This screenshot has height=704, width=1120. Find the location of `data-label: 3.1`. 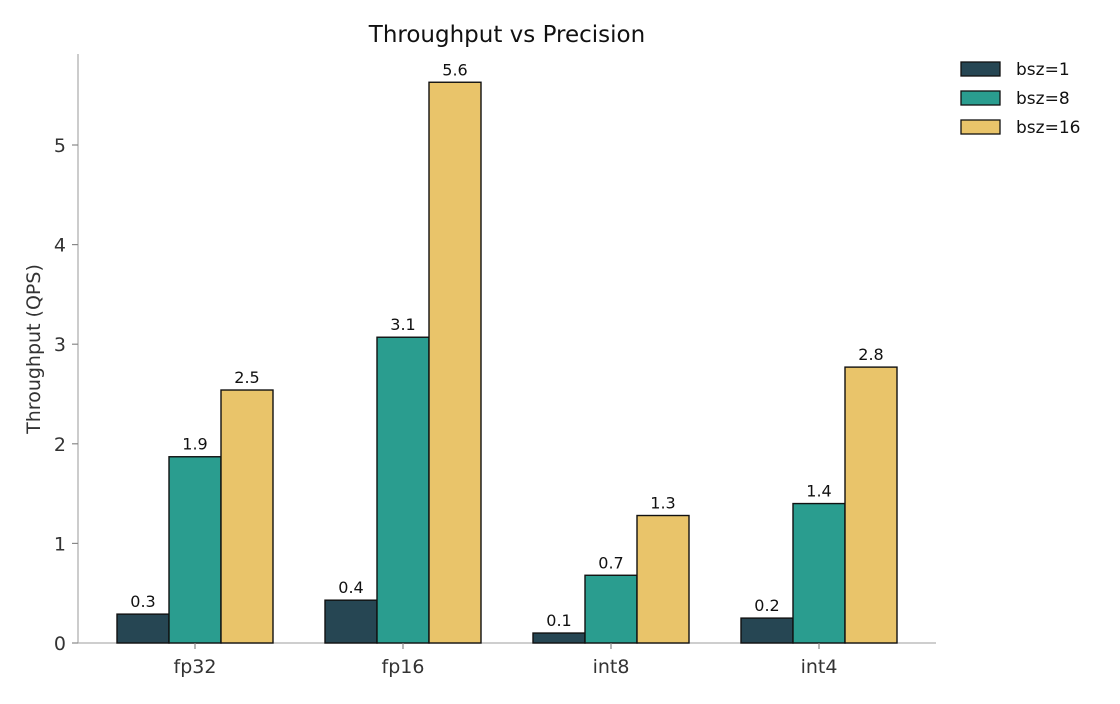

data-label: 3.1 is located at coordinates (402, 324).